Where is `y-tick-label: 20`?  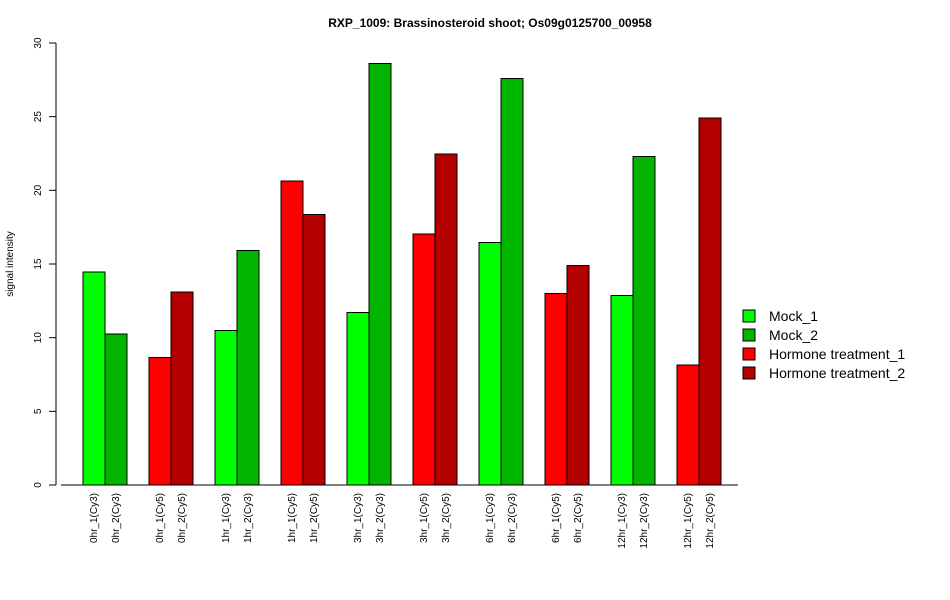
y-tick-label: 20 is located at coordinates (38, 190).